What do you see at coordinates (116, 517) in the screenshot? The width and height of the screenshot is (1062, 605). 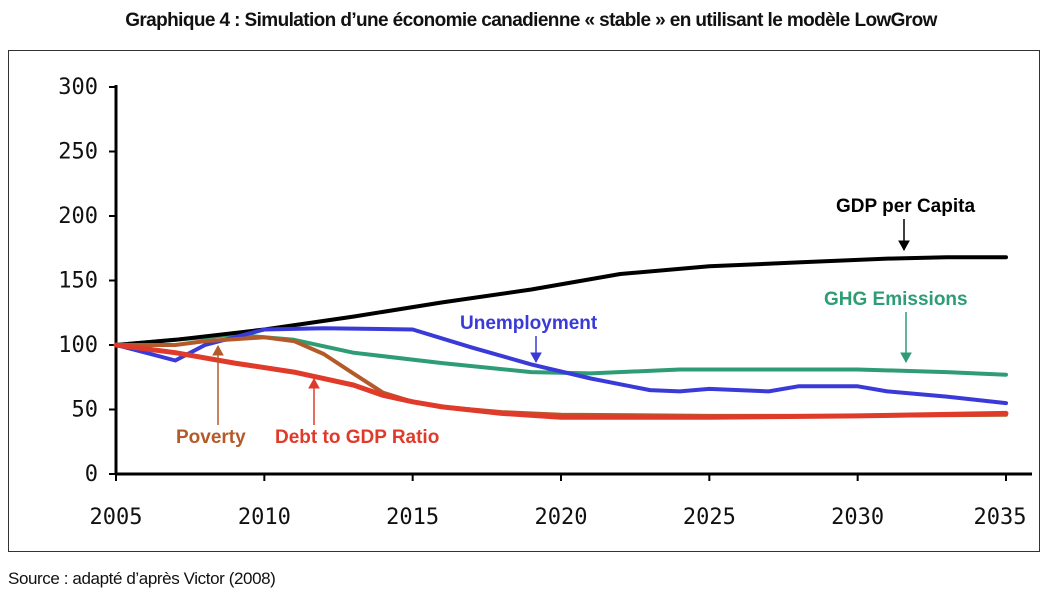 I see `x-tick-label: 2005` at bounding box center [116, 517].